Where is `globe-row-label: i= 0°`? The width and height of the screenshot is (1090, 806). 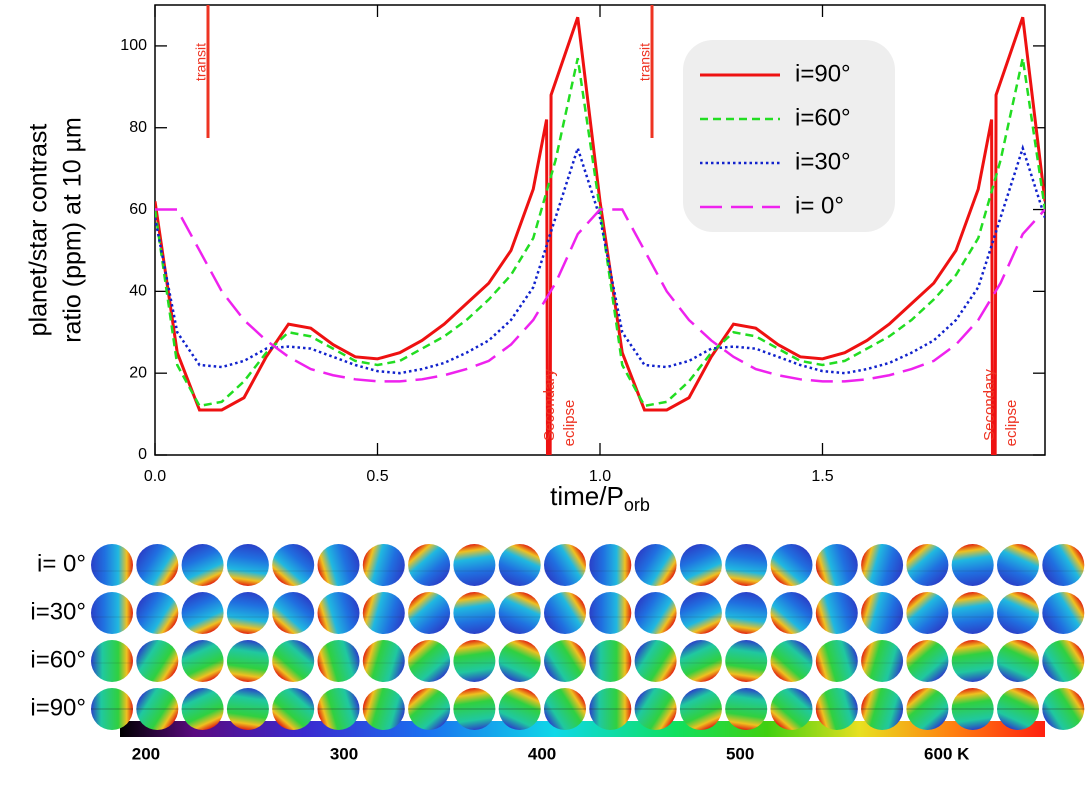 globe-row-label: i= 0° is located at coordinates (61, 563).